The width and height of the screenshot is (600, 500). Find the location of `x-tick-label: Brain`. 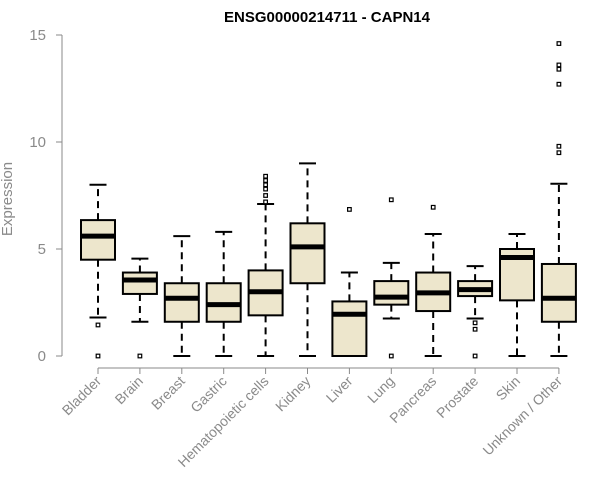

x-tick-label: Brain is located at coordinates (129, 390).